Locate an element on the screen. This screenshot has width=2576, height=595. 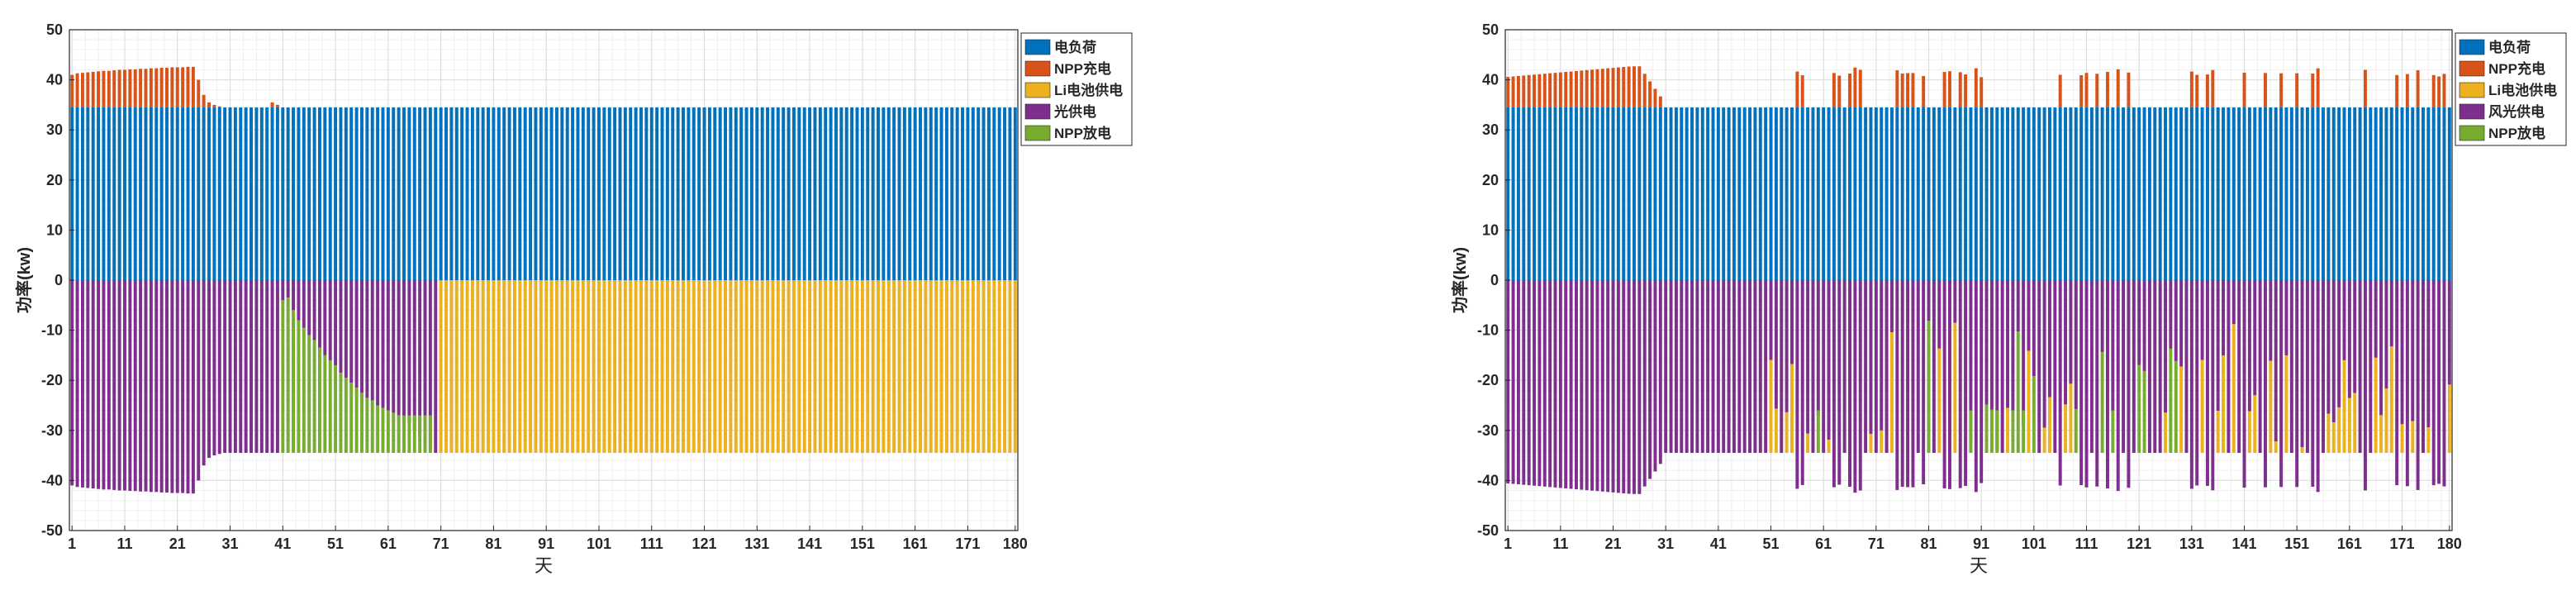
x-tick-label: 71 is located at coordinates (1876, 544).